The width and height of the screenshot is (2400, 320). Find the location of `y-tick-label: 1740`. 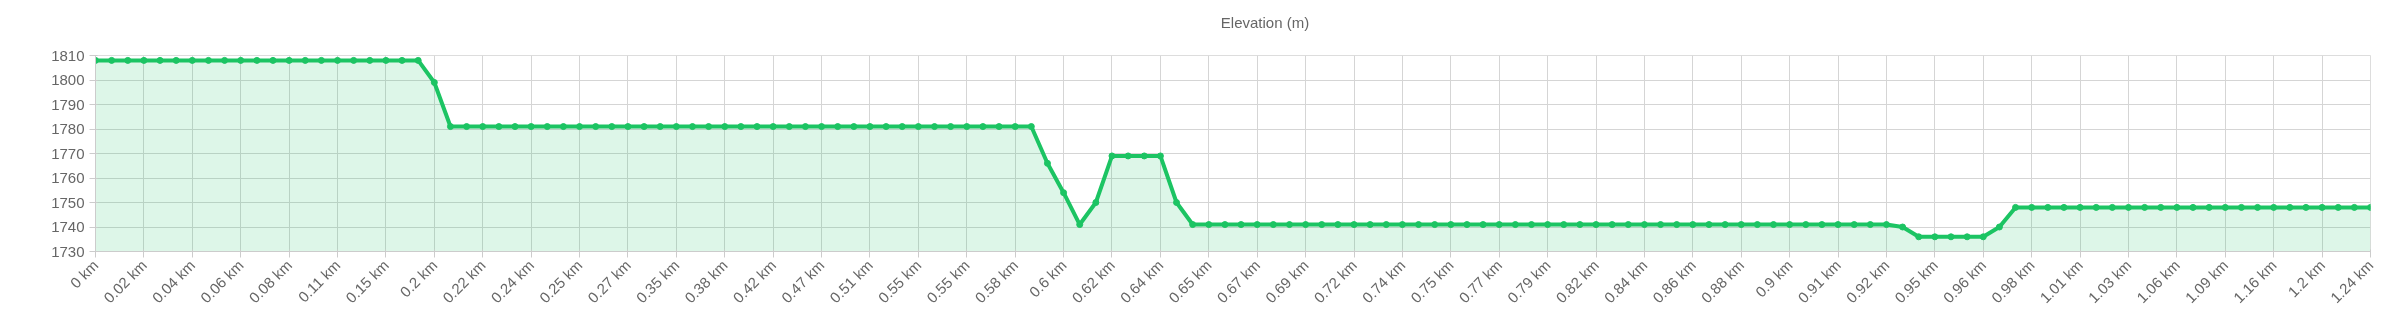

y-tick-label: 1740 is located at coordinates (68, 226).